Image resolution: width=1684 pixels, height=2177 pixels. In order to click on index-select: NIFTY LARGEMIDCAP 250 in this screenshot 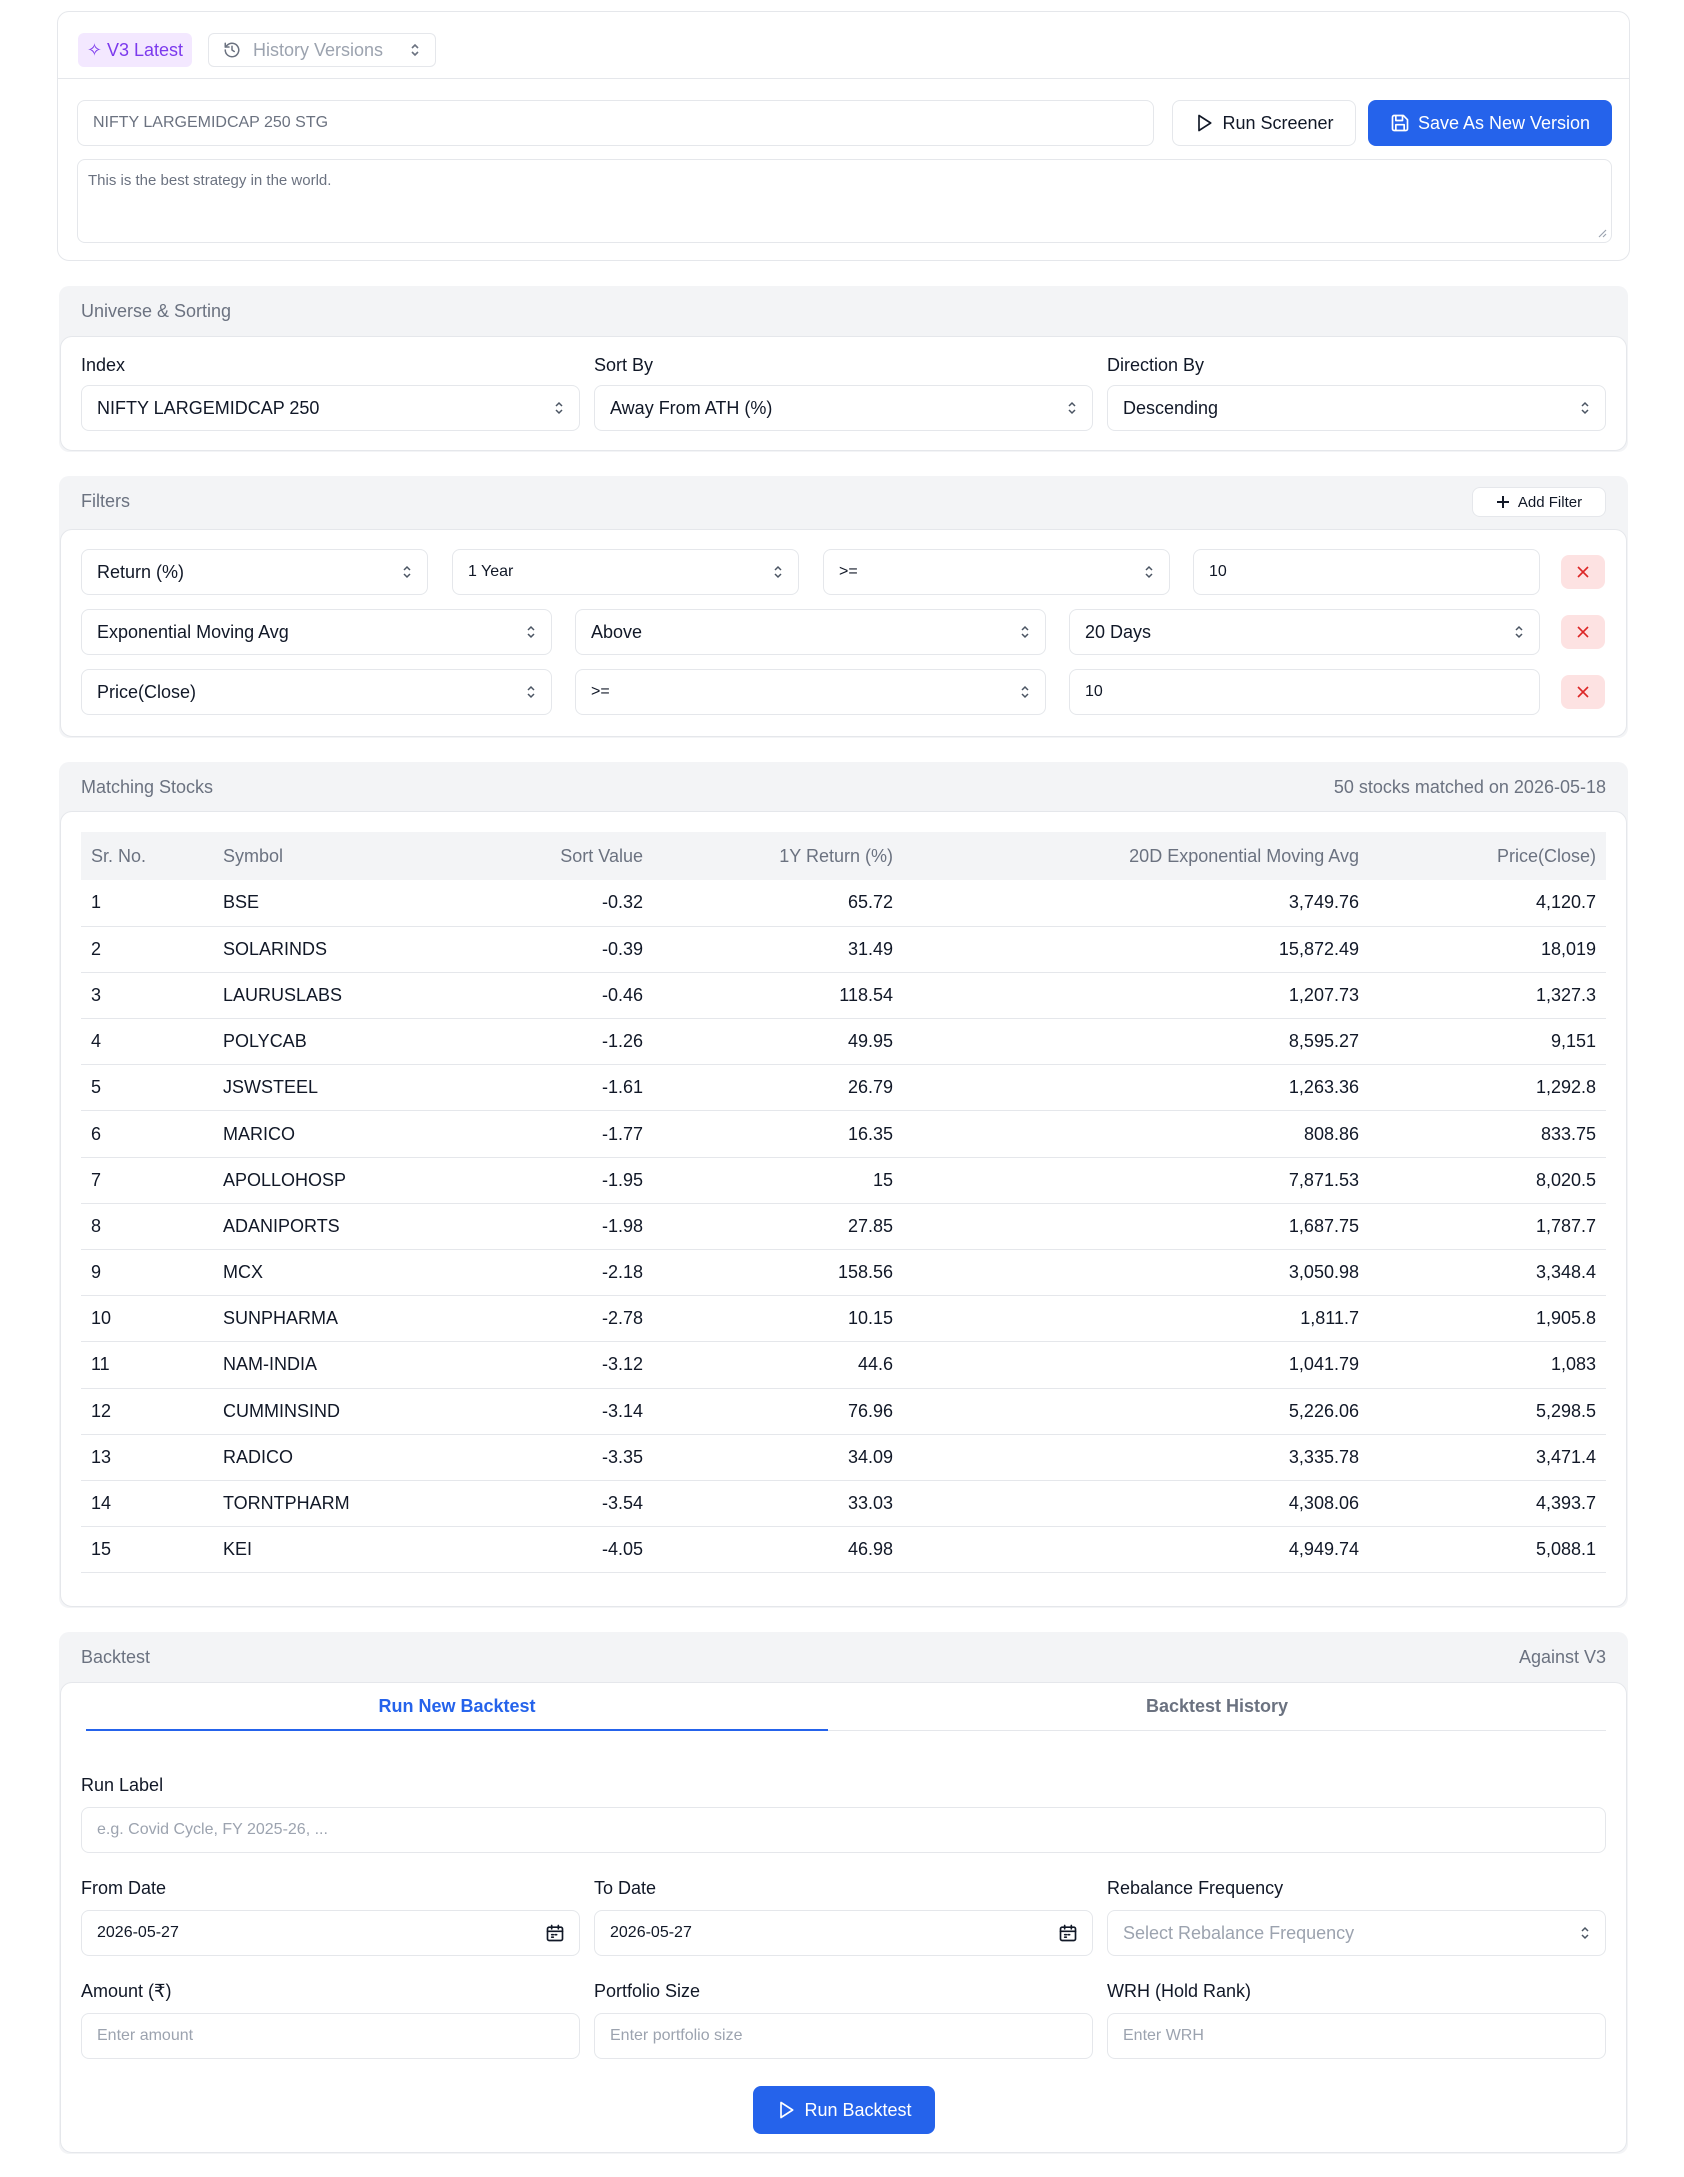, I will do `click(330, 408)`.